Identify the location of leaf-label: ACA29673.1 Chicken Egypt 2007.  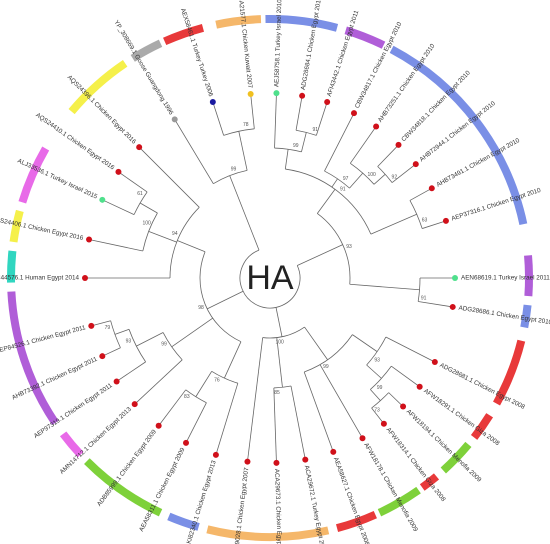
(278, 506).